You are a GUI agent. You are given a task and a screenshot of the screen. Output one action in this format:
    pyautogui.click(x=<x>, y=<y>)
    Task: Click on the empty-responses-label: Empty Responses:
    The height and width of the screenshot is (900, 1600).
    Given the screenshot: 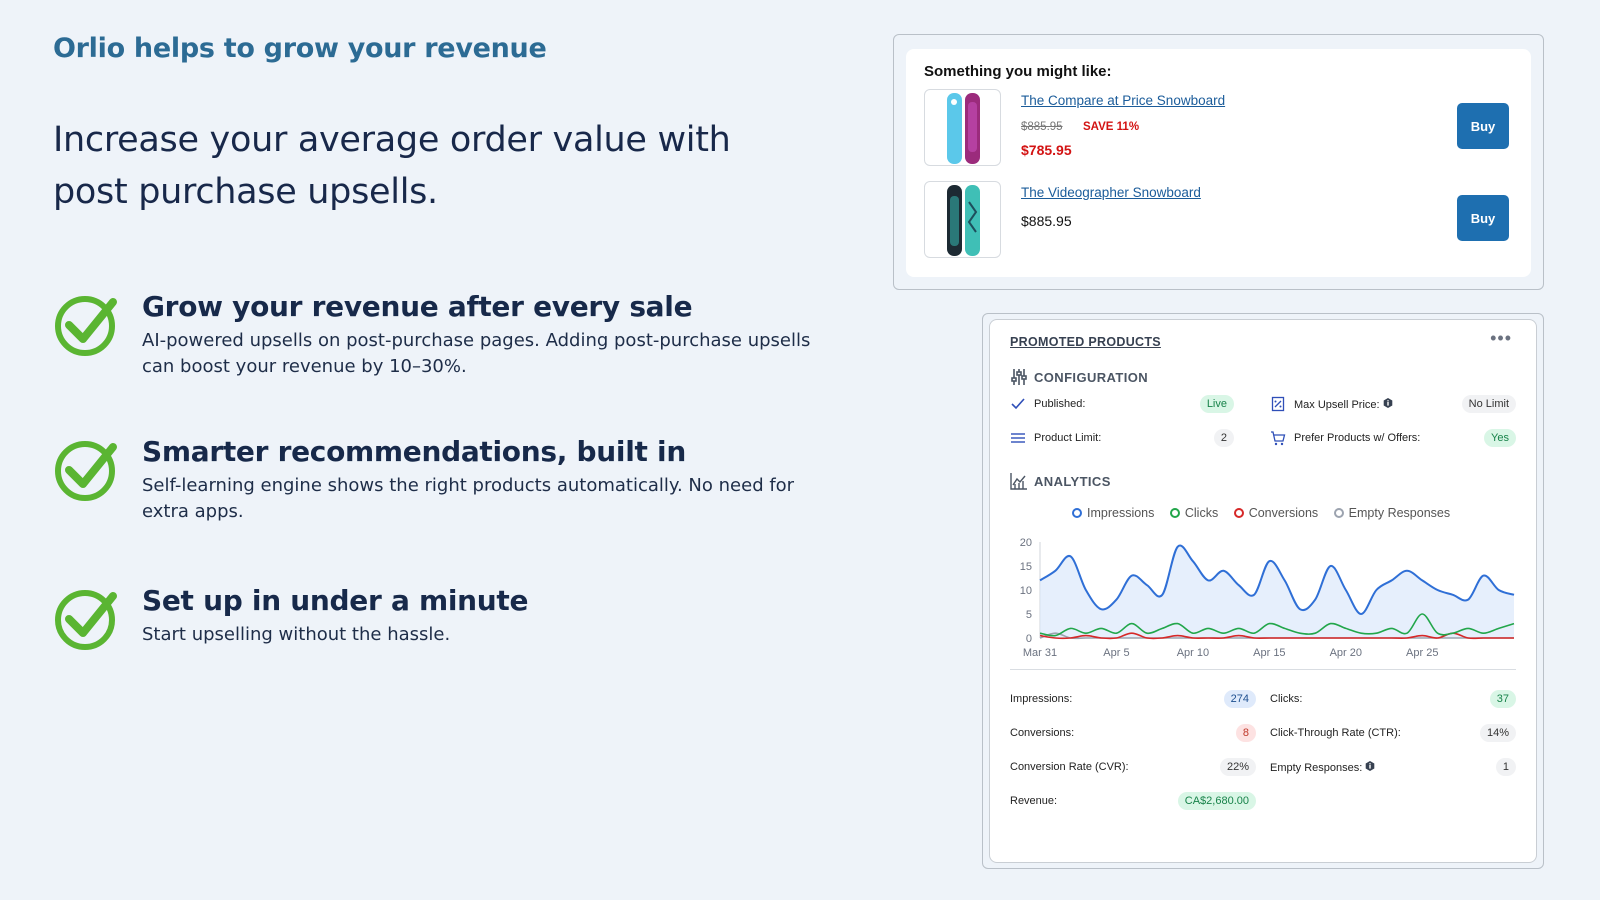 What is the action you would take?
    pyautogui.click(x=1322, y=767)
    